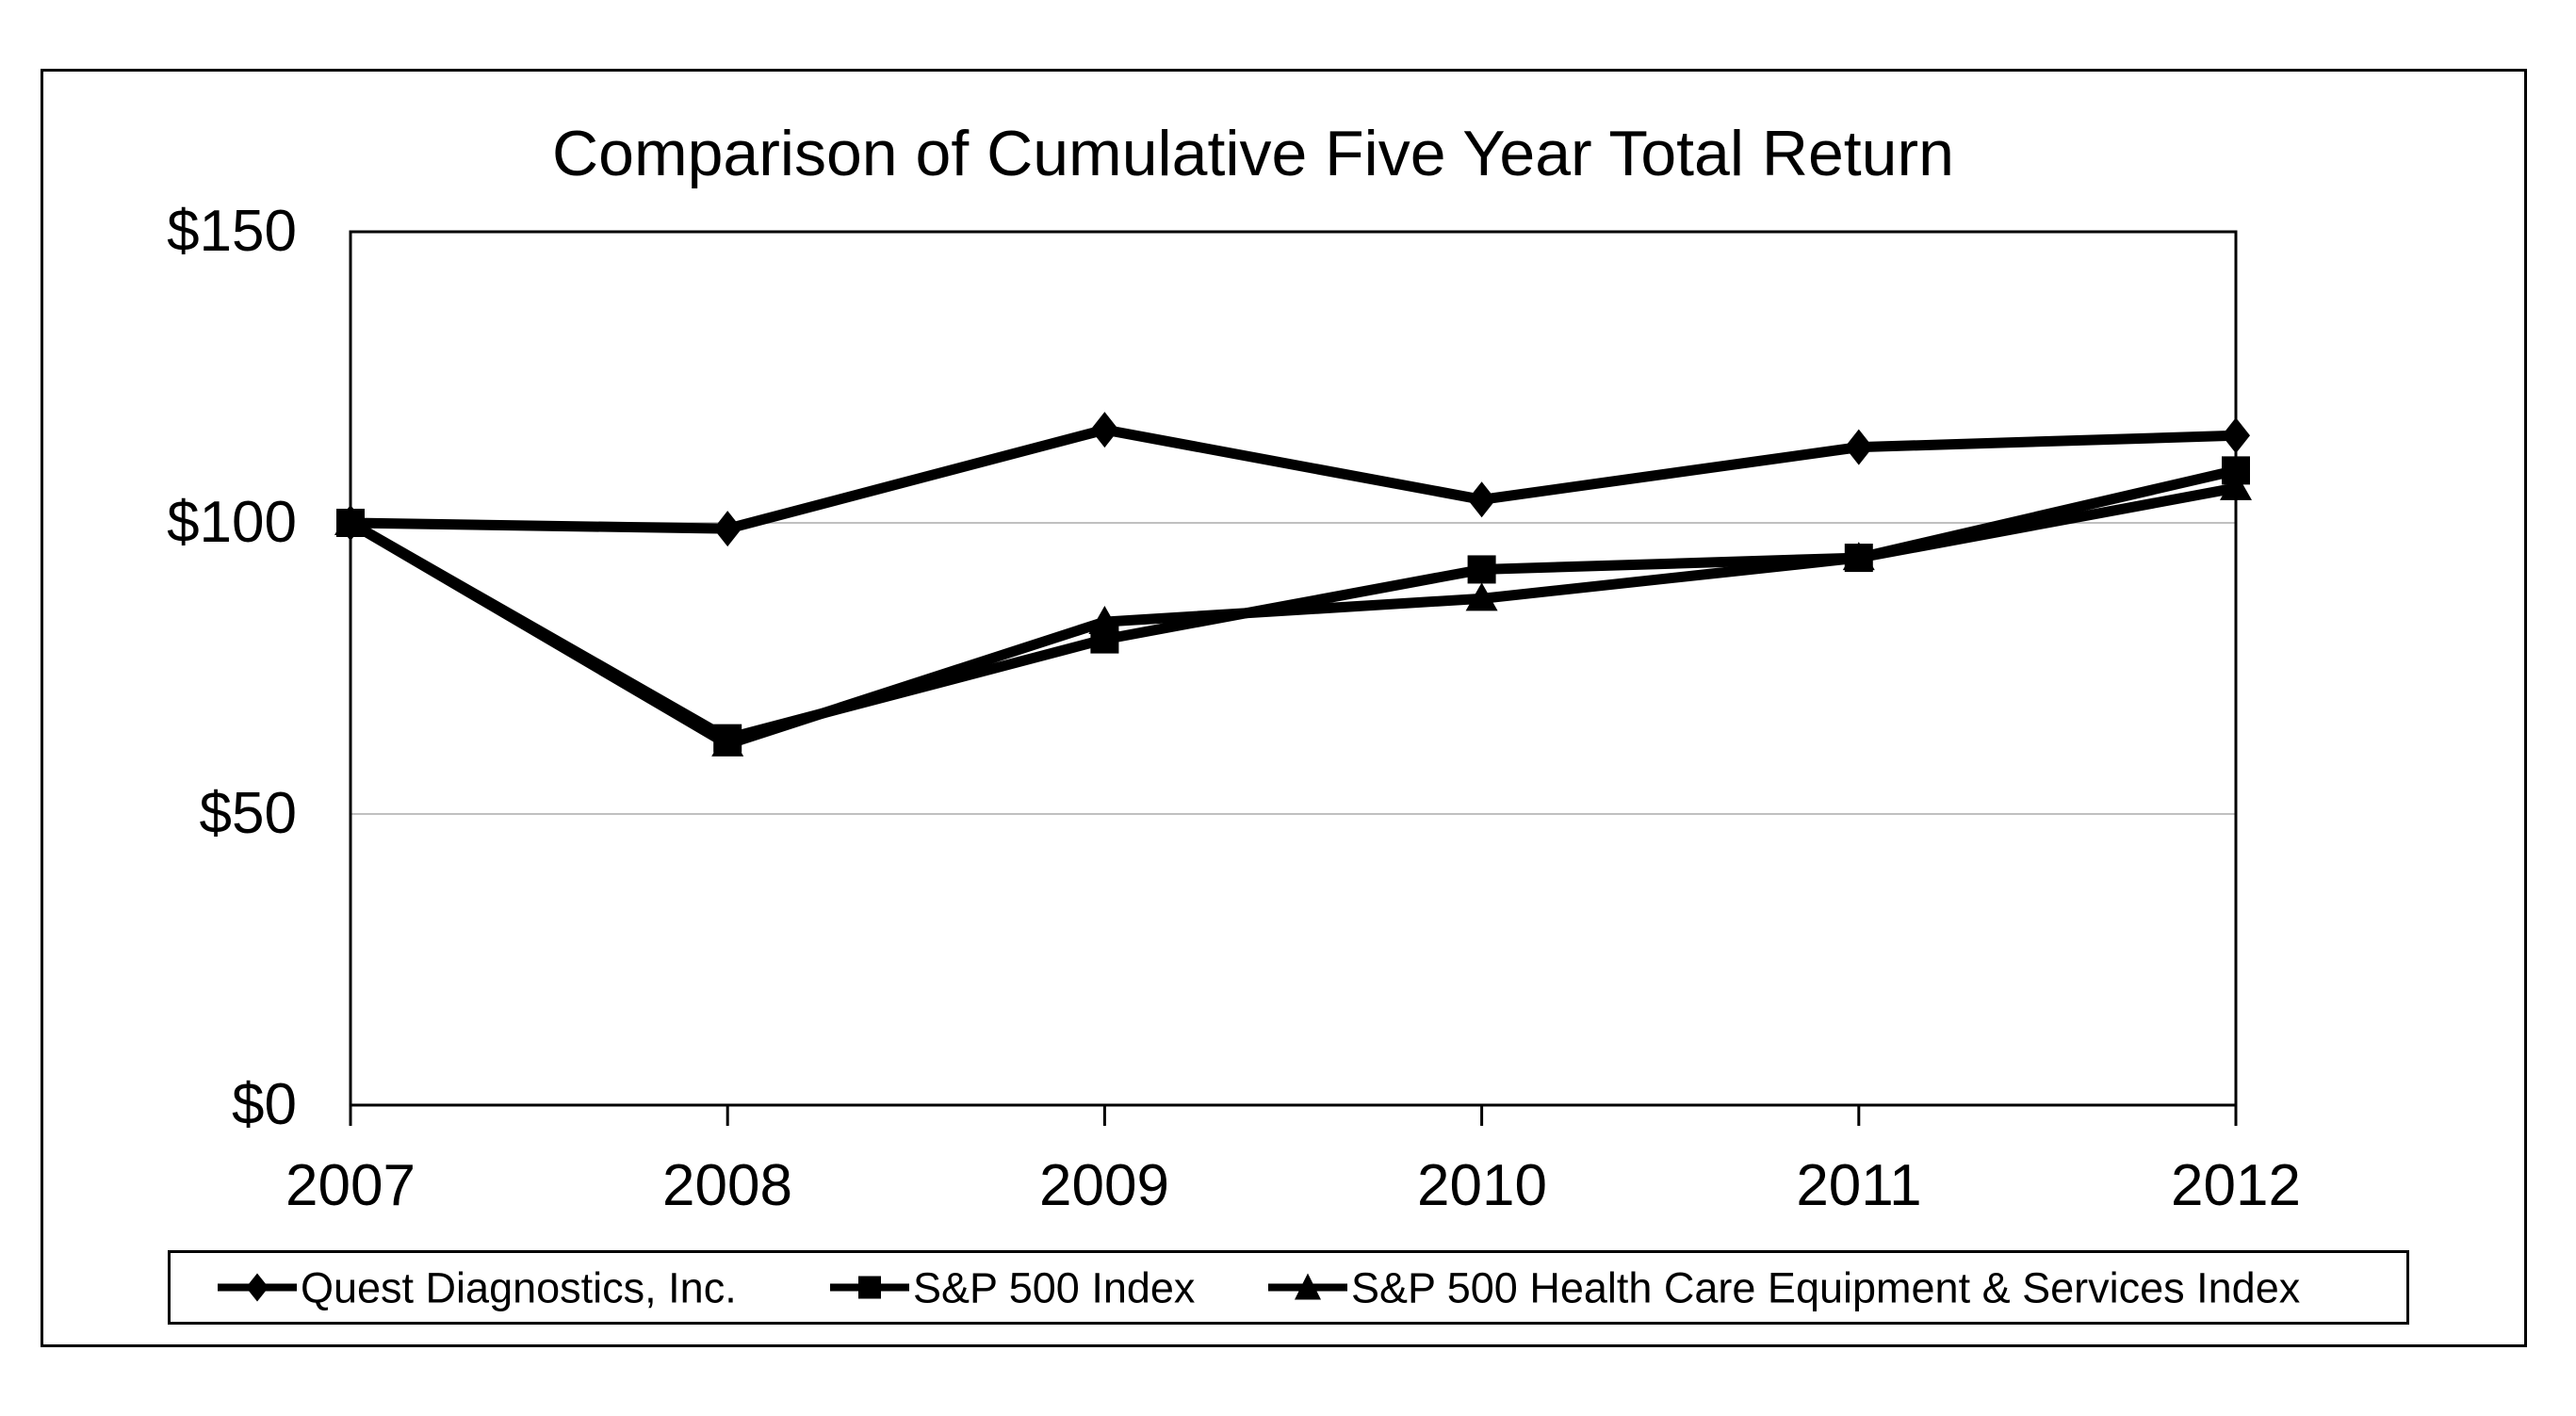 The height and width of the screenshot is (1416, 2576). I want to click on legend-item-quest: Quest Diagnostics, Inc., so click(477, 1287).